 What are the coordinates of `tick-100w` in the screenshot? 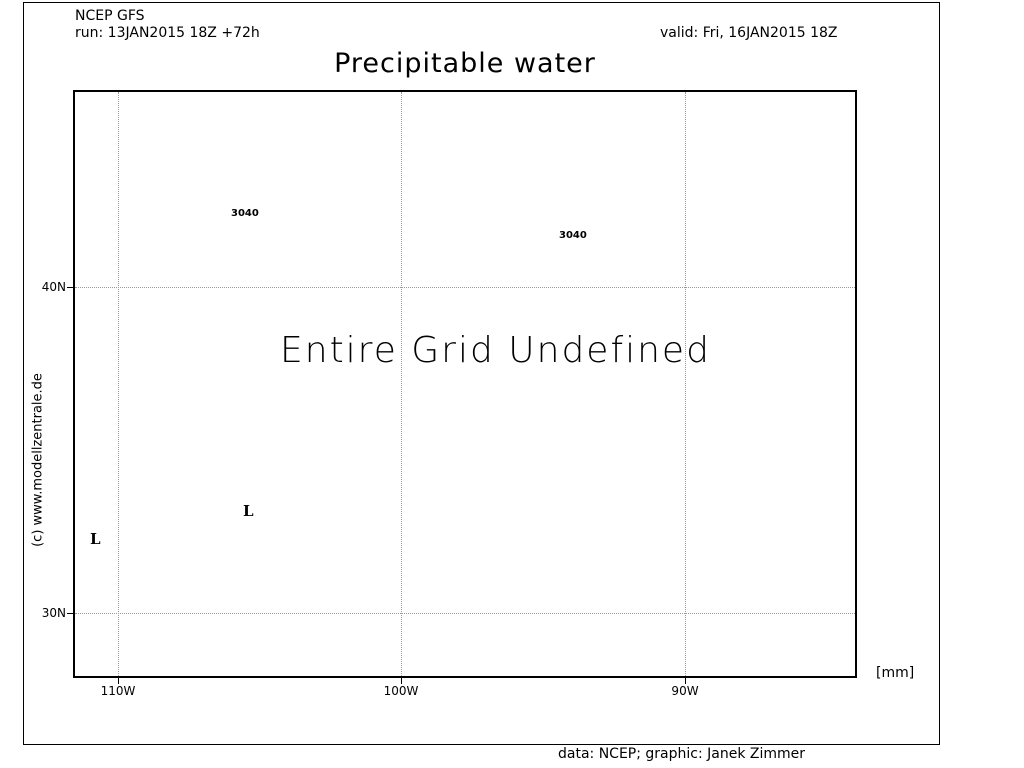 It's located at (401, 681).